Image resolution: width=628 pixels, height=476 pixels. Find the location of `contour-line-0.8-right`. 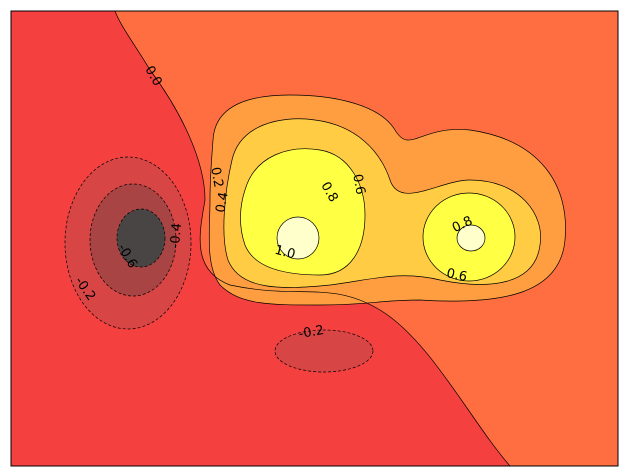

contour-line-0.8-right is located at coordinates (471, 238).